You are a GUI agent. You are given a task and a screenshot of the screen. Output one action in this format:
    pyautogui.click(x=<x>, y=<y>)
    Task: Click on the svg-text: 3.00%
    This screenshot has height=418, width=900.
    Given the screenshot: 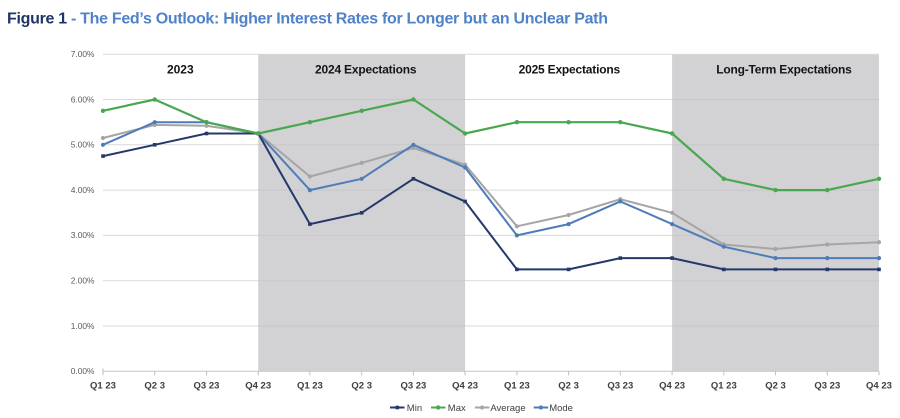 What is the action you would take?
    pyautogui.click(x=83, y=235)
    